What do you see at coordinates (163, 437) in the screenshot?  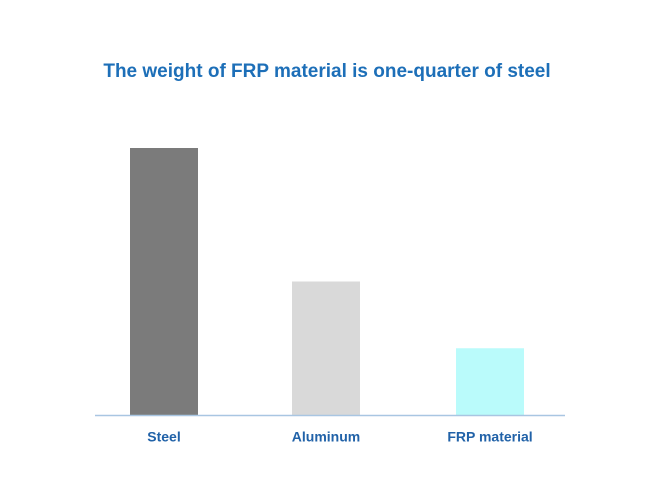 I see `x-tick-label: Steel` at bounding box center [163, 437].